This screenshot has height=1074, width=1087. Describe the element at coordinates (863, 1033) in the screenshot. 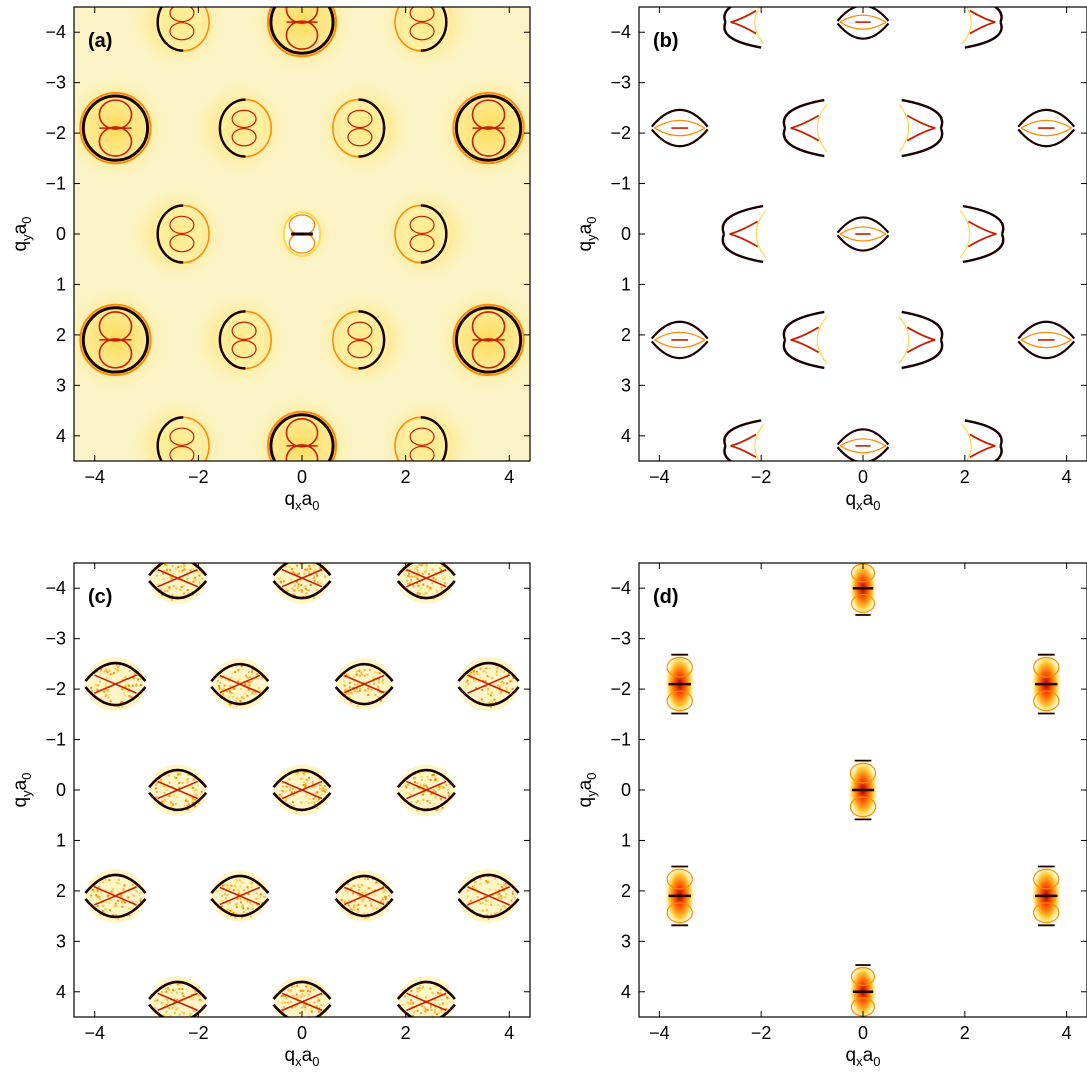

I see `x-tick-label: 0` at that location.